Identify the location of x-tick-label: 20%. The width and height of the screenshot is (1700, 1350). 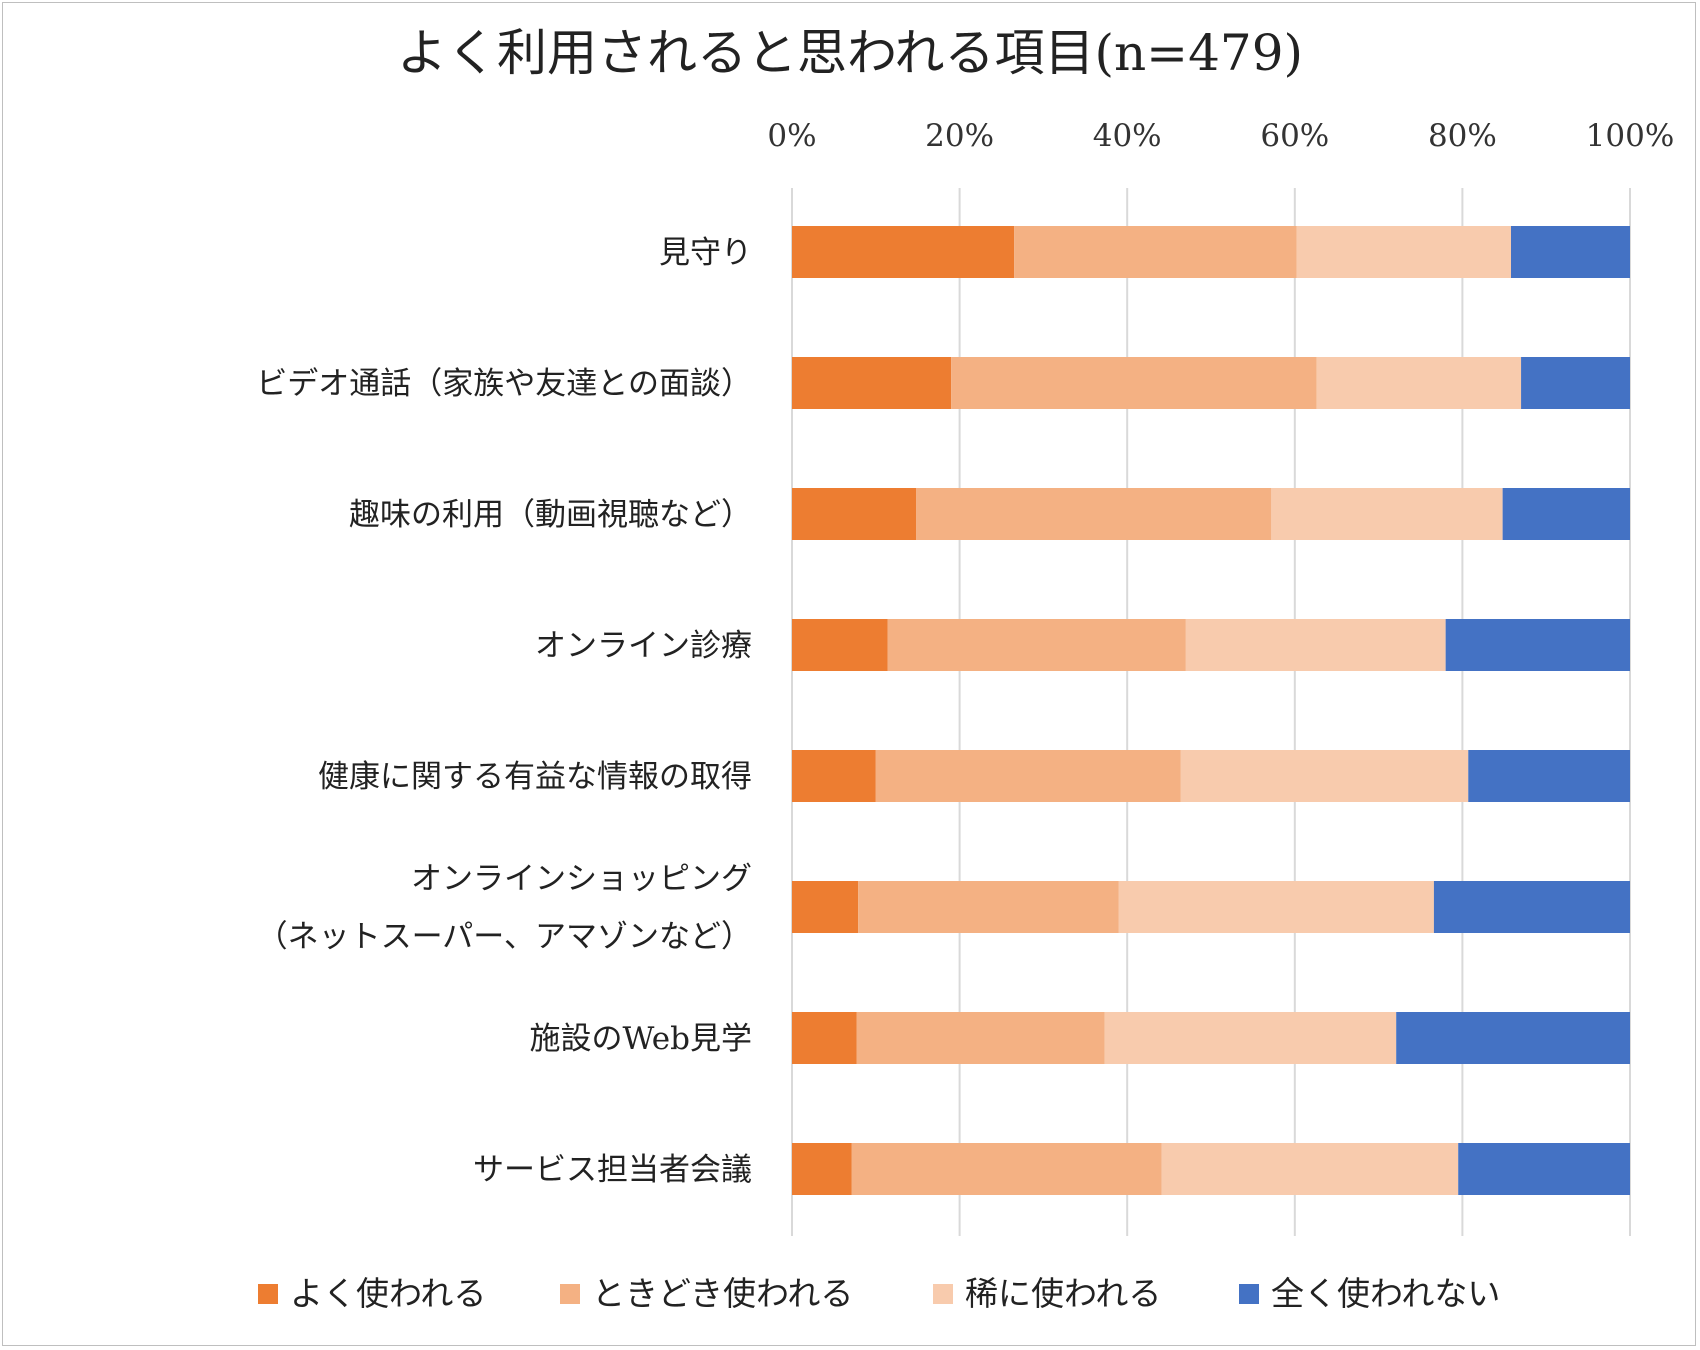
(959, 136).